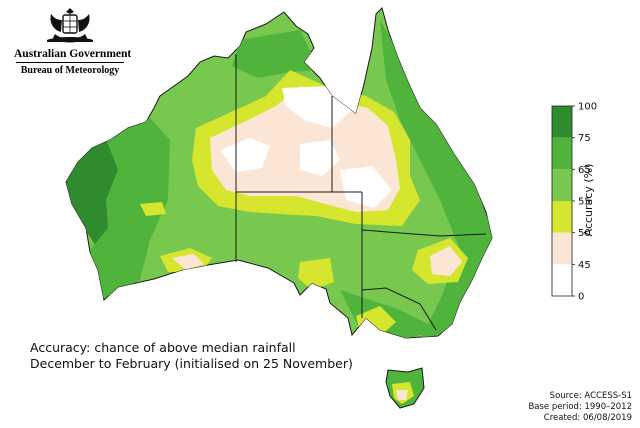  Describe the element at coordinates (276, 54) in the screenshot. I see `zone-65-top-end` at that location.